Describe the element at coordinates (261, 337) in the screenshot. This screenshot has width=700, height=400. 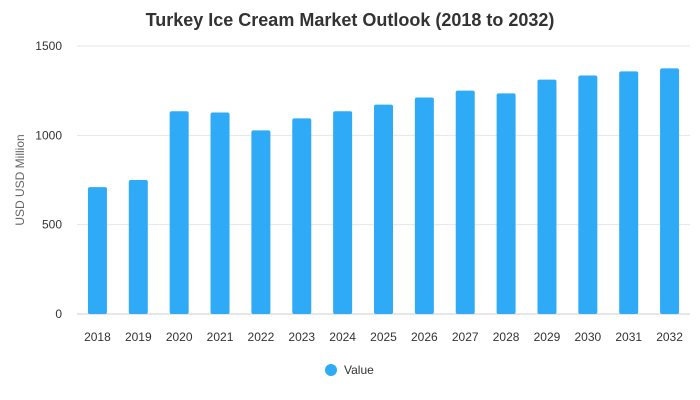
I see `x-tick-label-2022: 2022` at that location.